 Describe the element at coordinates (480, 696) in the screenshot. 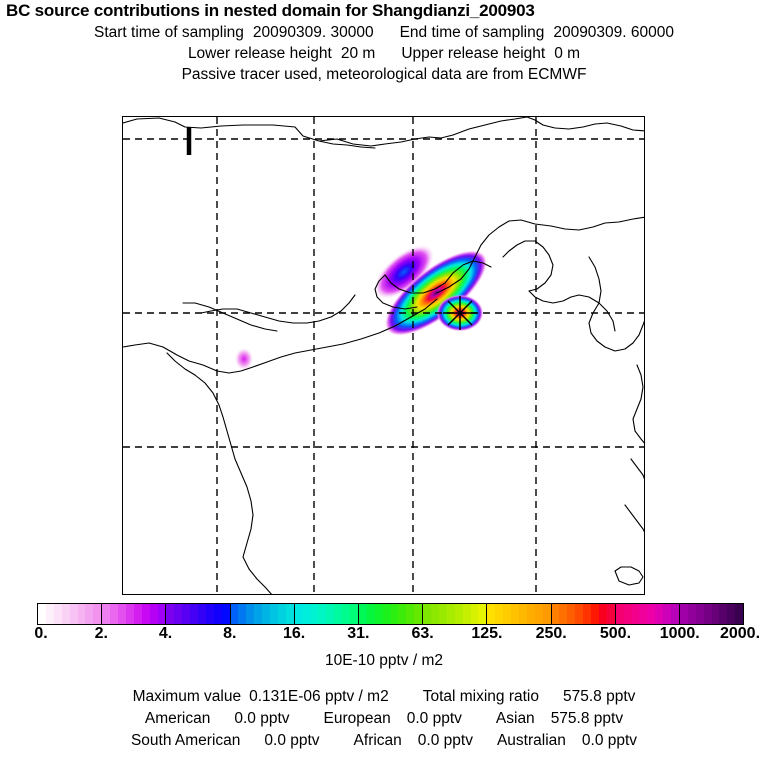

I see `total-mixing-ratio-label: Total mixing ratio` at that location.